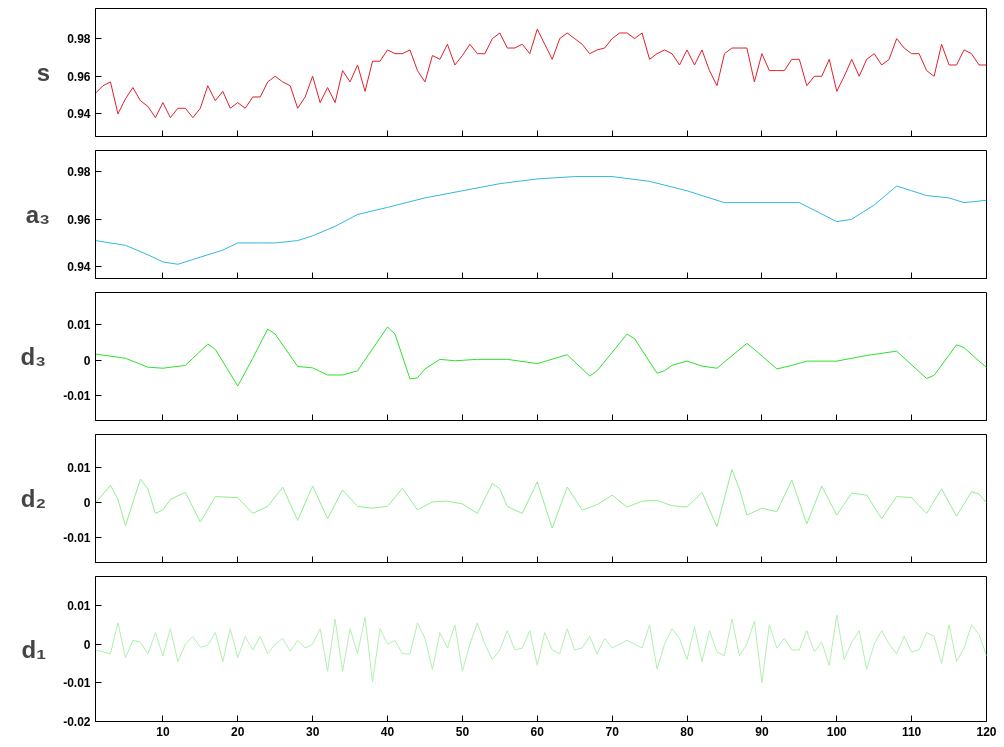  Describe the element at coordinates (537, 731) in the screenshot. I see `x-tick-label: 60` at that location.